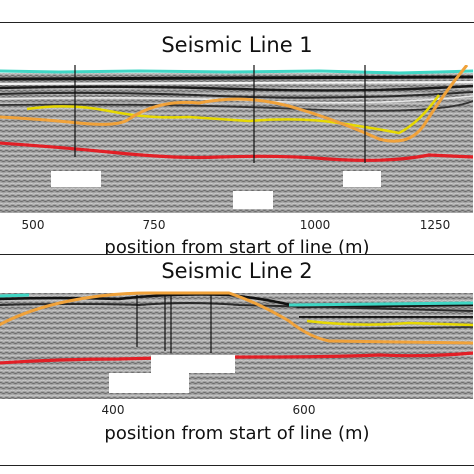  Describe the element at coordinates (154, 225) in the screenshot. I see `x-tick-label: 750` at that location.